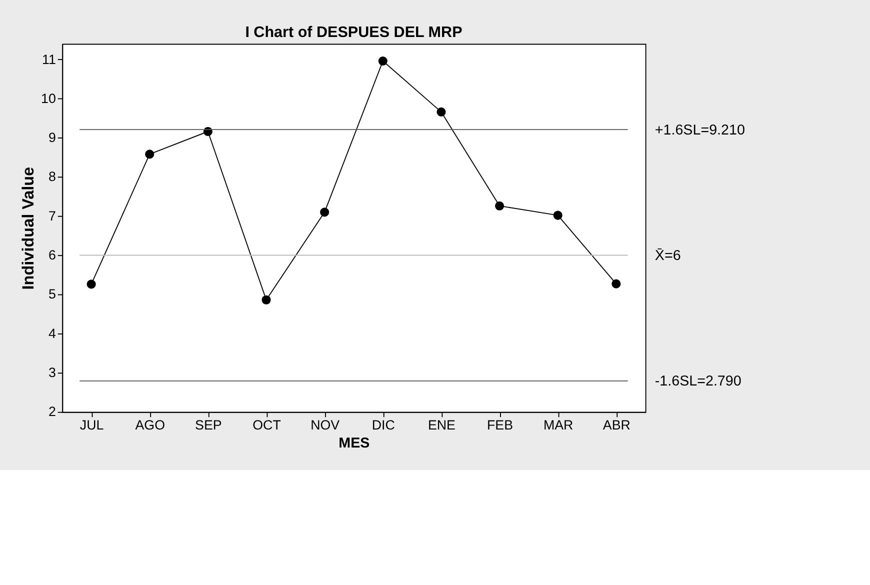 This screenshot has width=870, height=585. Describe the element at coordinates (208, 425) in the screenshot. I see `x-tick-label: SEP` at that location.